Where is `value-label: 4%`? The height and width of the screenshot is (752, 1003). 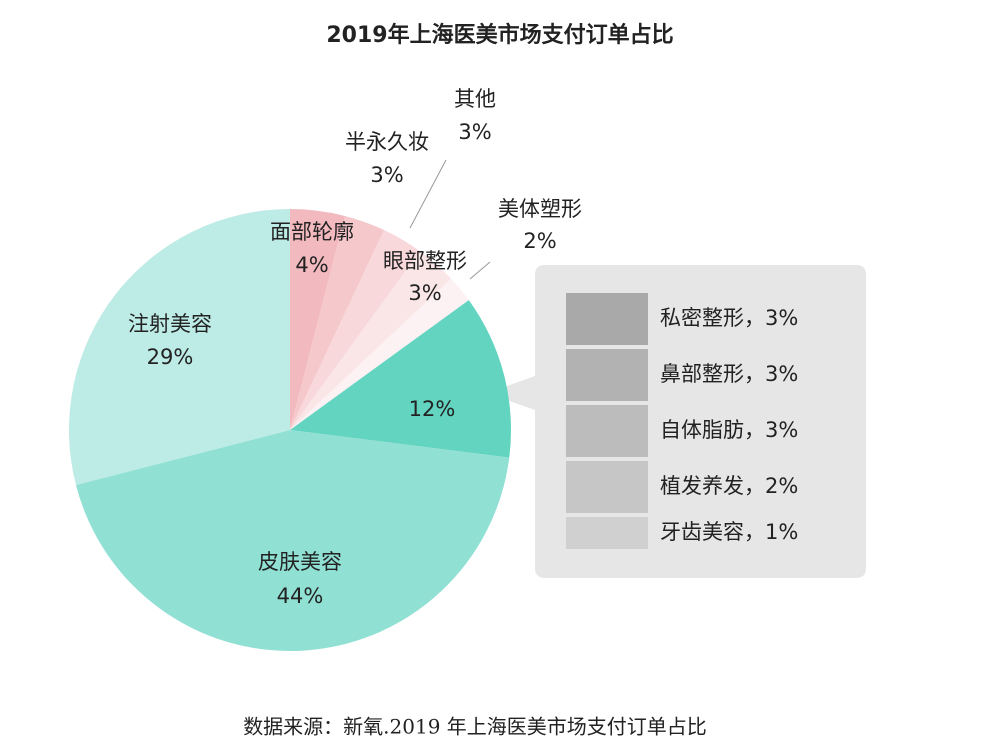 value-label: 4% is located at coordinates (311, 265).